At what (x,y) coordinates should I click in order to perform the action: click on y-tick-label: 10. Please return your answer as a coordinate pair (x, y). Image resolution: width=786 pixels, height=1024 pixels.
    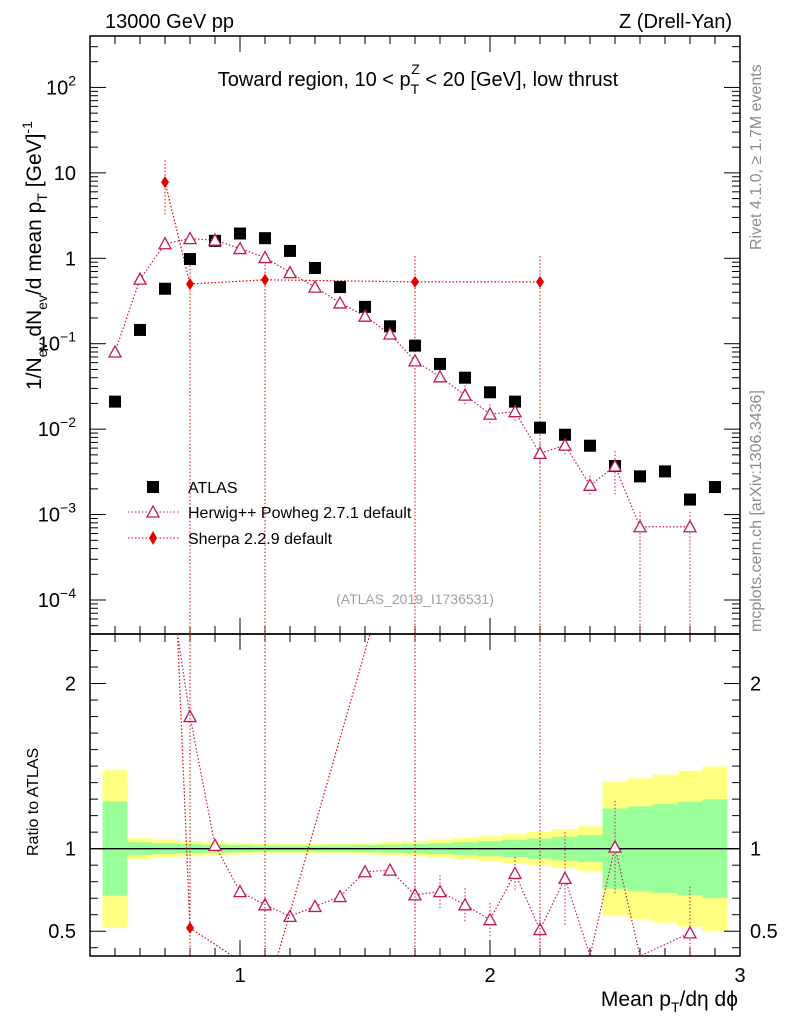
    Looking at the image, I should click on (65, 174).